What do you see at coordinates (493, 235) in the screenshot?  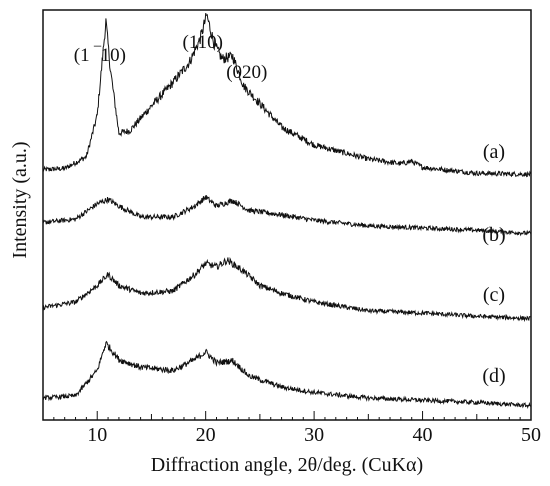 I see `series-label: (b)` at bounding box center [493, 235].